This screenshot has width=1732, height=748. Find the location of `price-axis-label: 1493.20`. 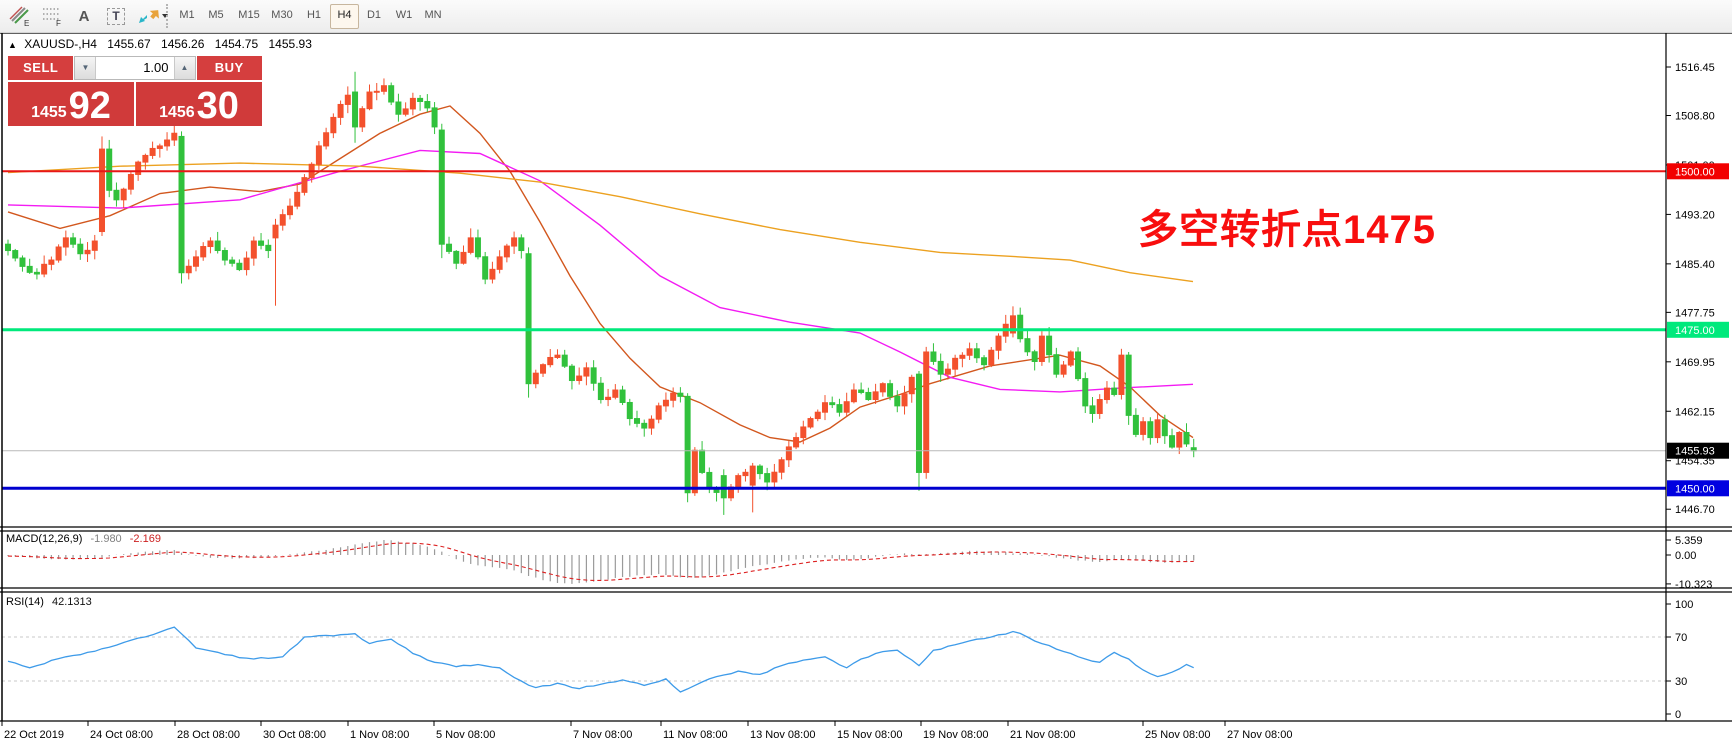

price-axis-label: 1493.20 is located at coordinates (1695, 215).